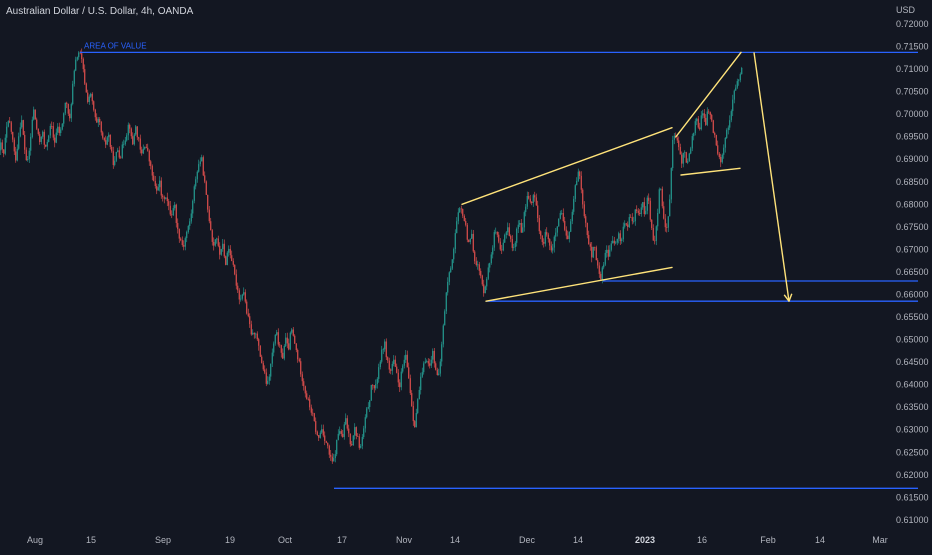  Describe the element at coordinates (527, 540) in the screenshot. I see `time-tick-label: Dec` at that location.